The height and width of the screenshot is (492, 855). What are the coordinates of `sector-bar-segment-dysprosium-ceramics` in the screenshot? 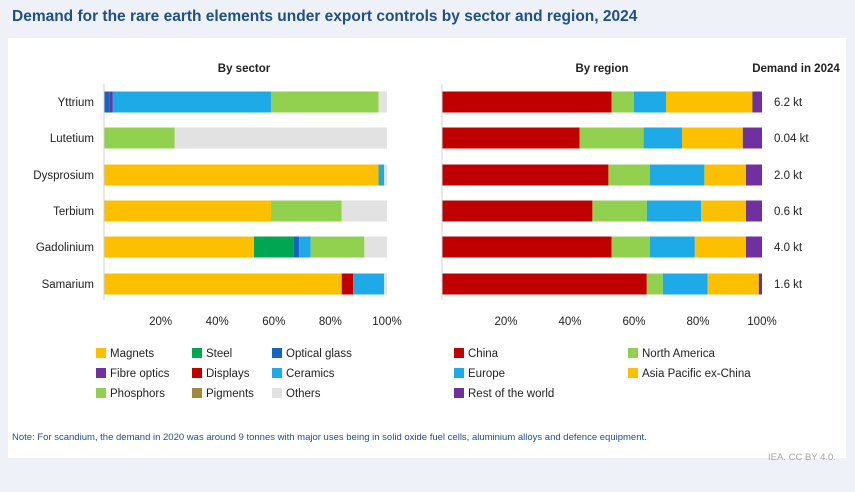 It's located at (381, 175).